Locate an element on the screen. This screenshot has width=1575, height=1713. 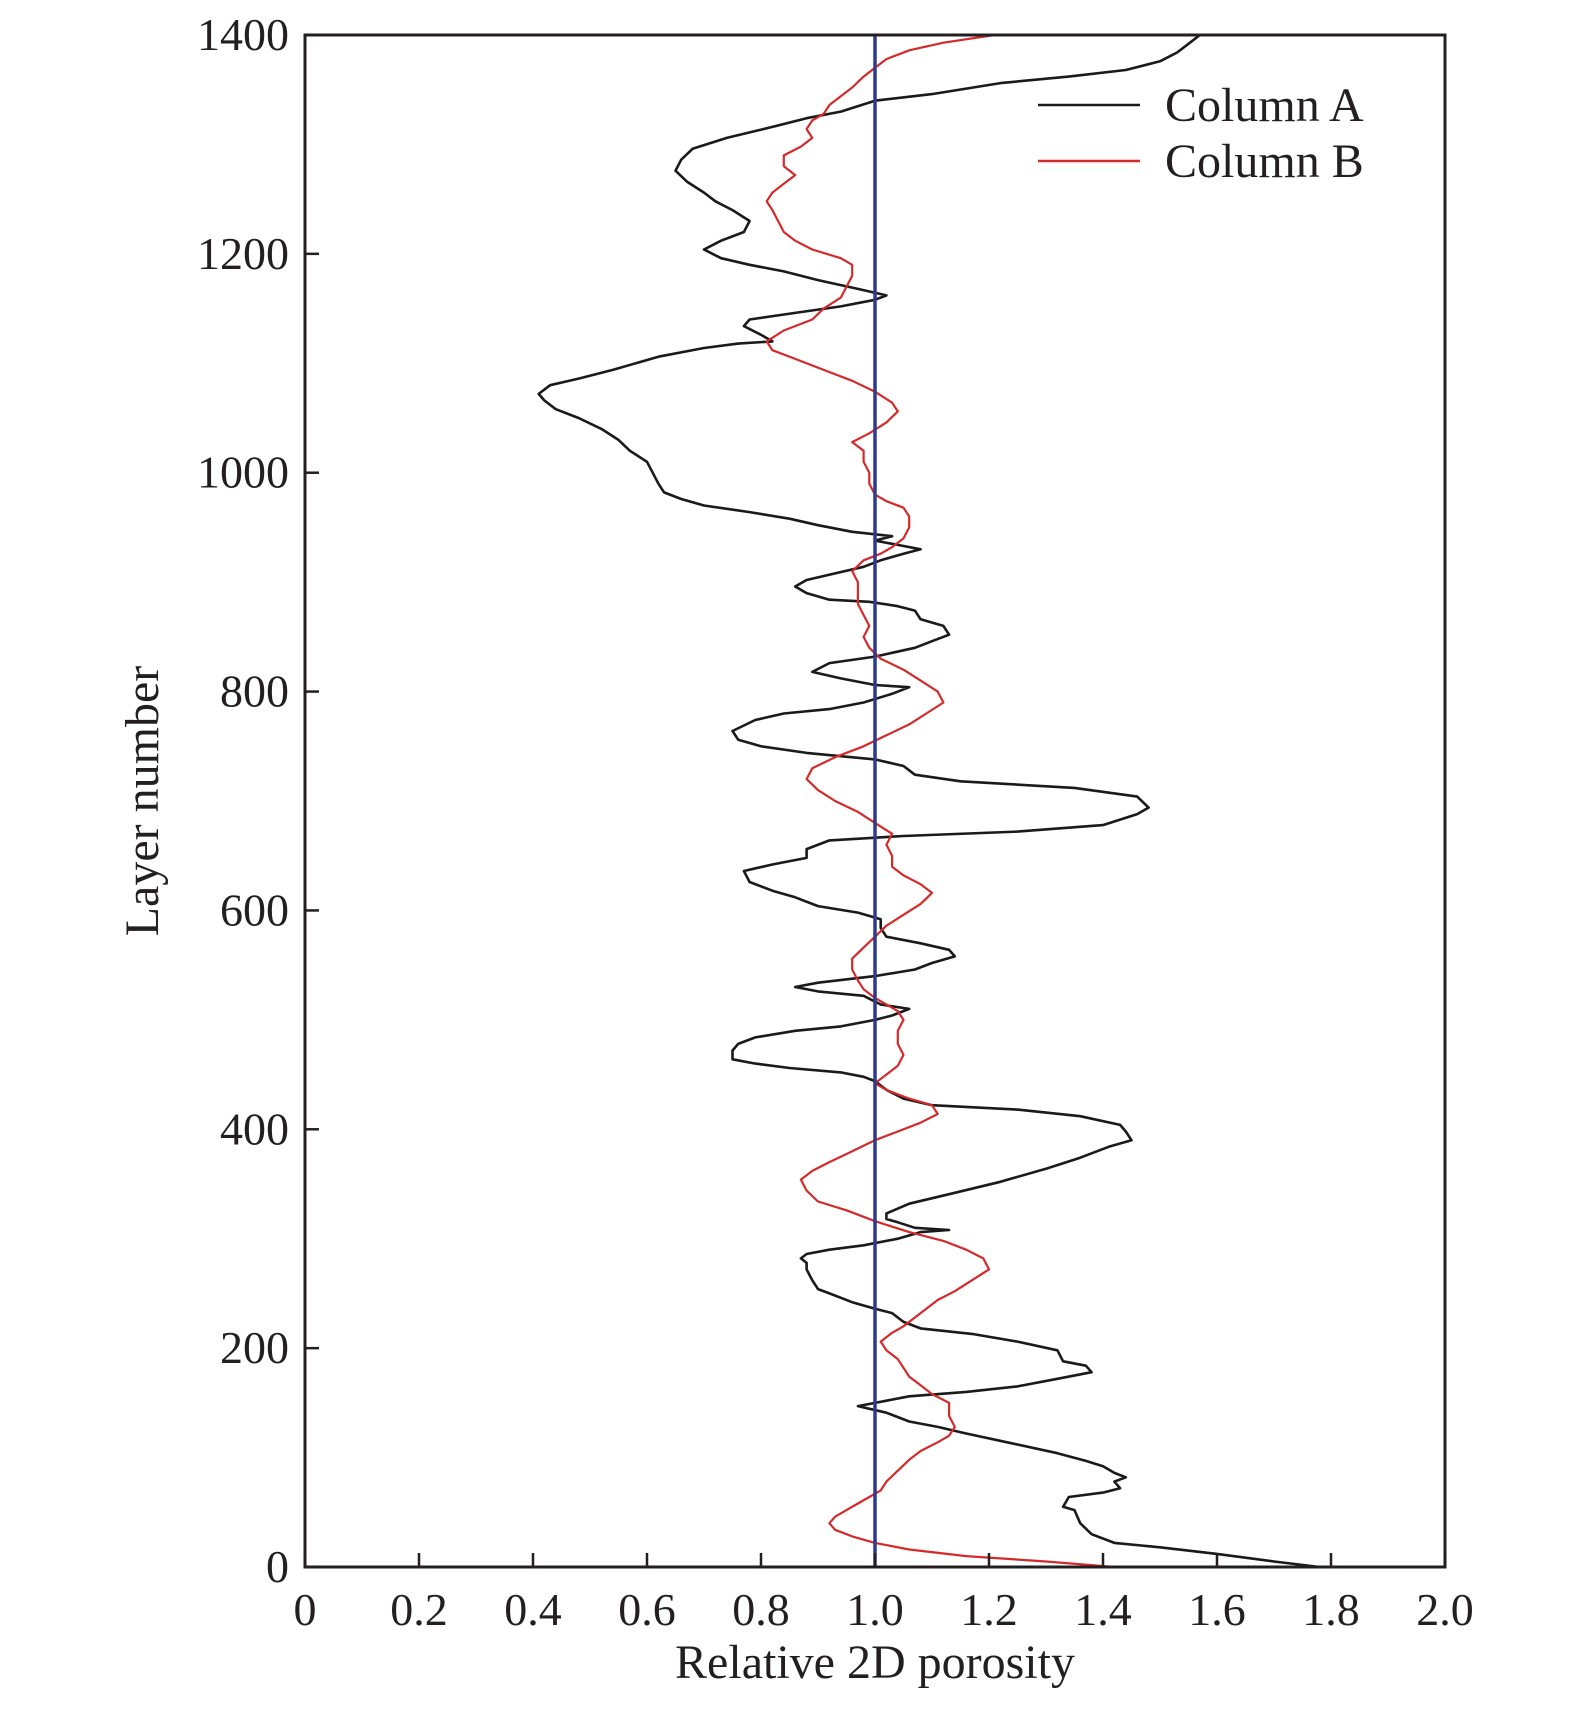
x-tick-label: 0 is located at coordinates (305, 1609).